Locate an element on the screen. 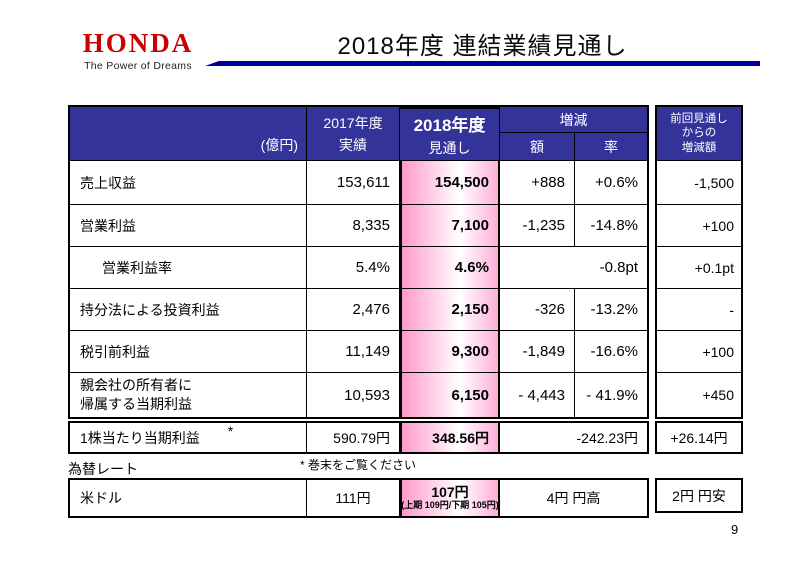  row-revenue-label: 売上収益 is located at coordinates (188, 183).